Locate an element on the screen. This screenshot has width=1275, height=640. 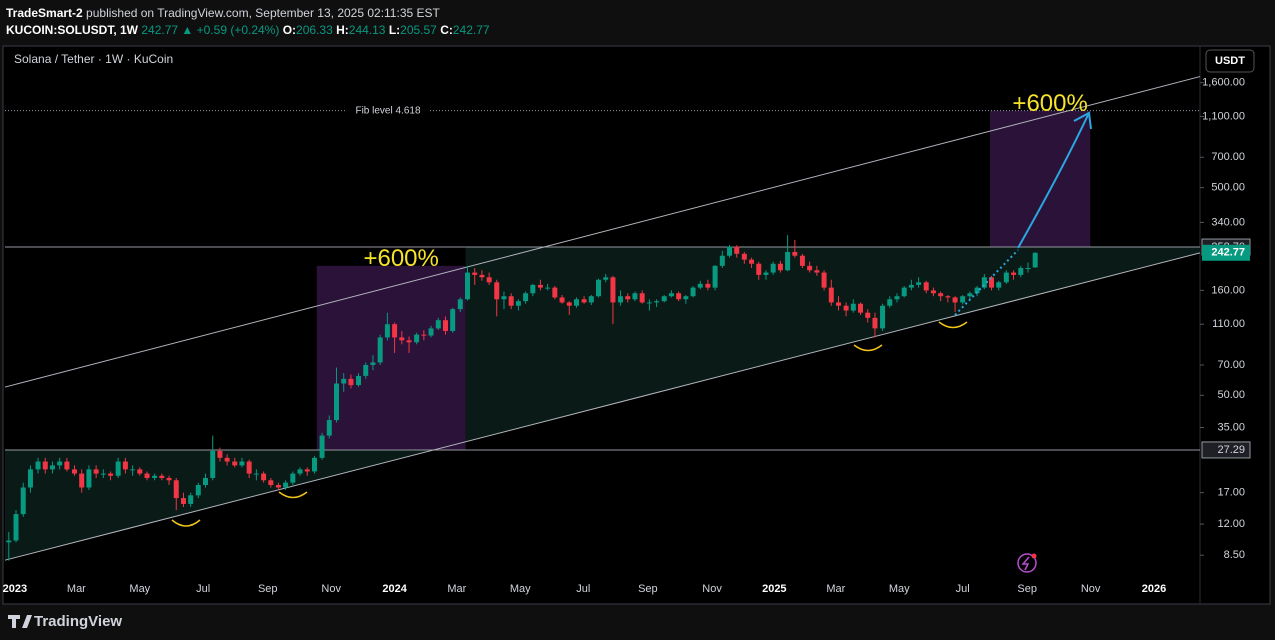
y-tick-label: 17.00 is located at coordinates (1231, 493).